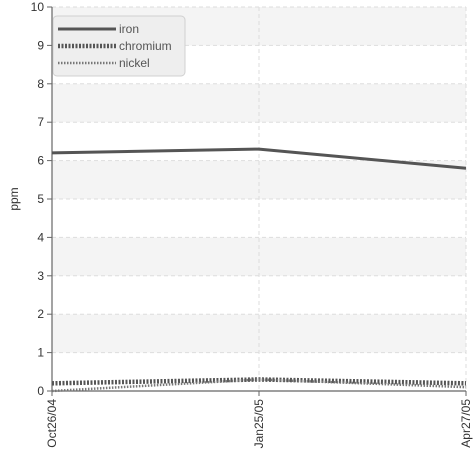 The height and width of the screenshot is (454, 474). What do you see at coordinates (40, 353) in the screenshot?
I see `y-tick-label: 1` at bounding box center [40, 353].